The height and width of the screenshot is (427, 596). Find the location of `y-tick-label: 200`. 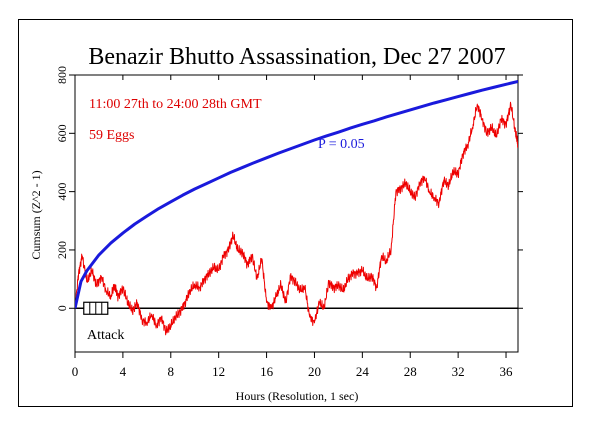

y-tick-label: 200 is located at coordinates (62, 250).